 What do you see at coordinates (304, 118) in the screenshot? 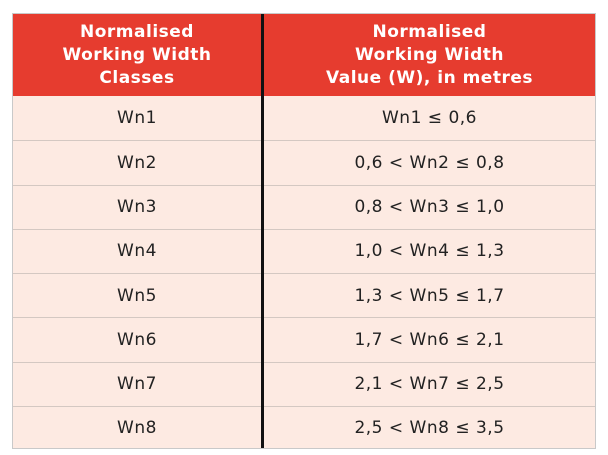
I see `table-row: Wn1 Wn1 ≤ 0,6` at bounding box center [304, 118].